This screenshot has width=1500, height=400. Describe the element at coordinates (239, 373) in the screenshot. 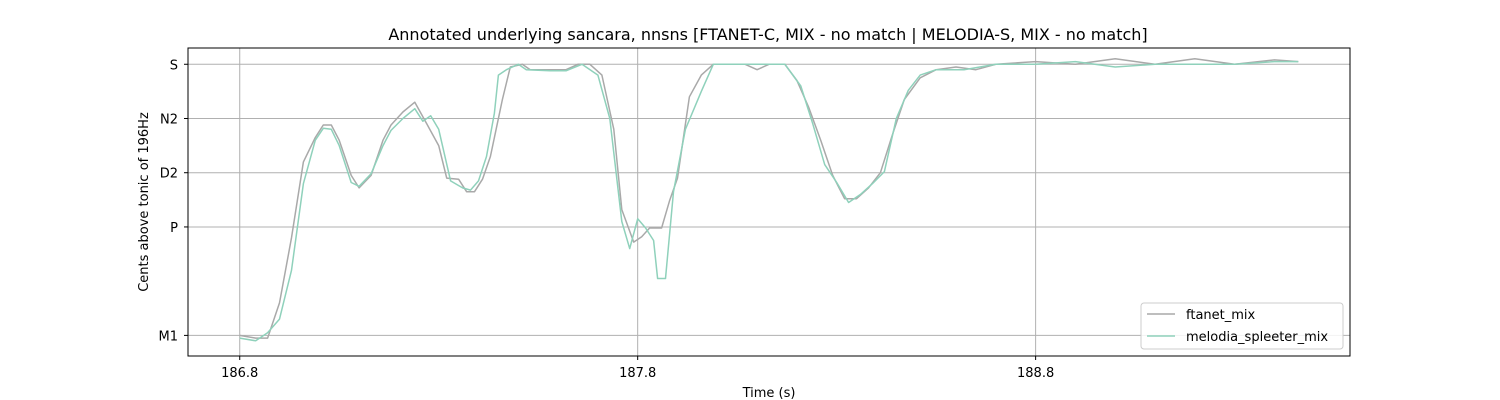

I see `x-tick-label: 186.8` at that location.